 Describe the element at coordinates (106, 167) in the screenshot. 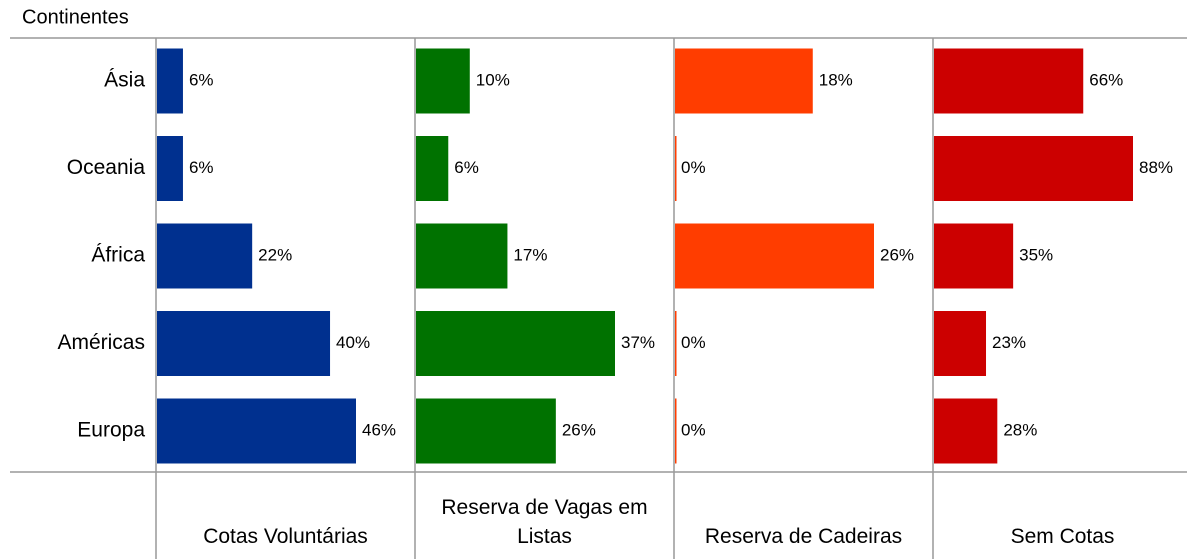

I see `category-label: Oceania` at that location.